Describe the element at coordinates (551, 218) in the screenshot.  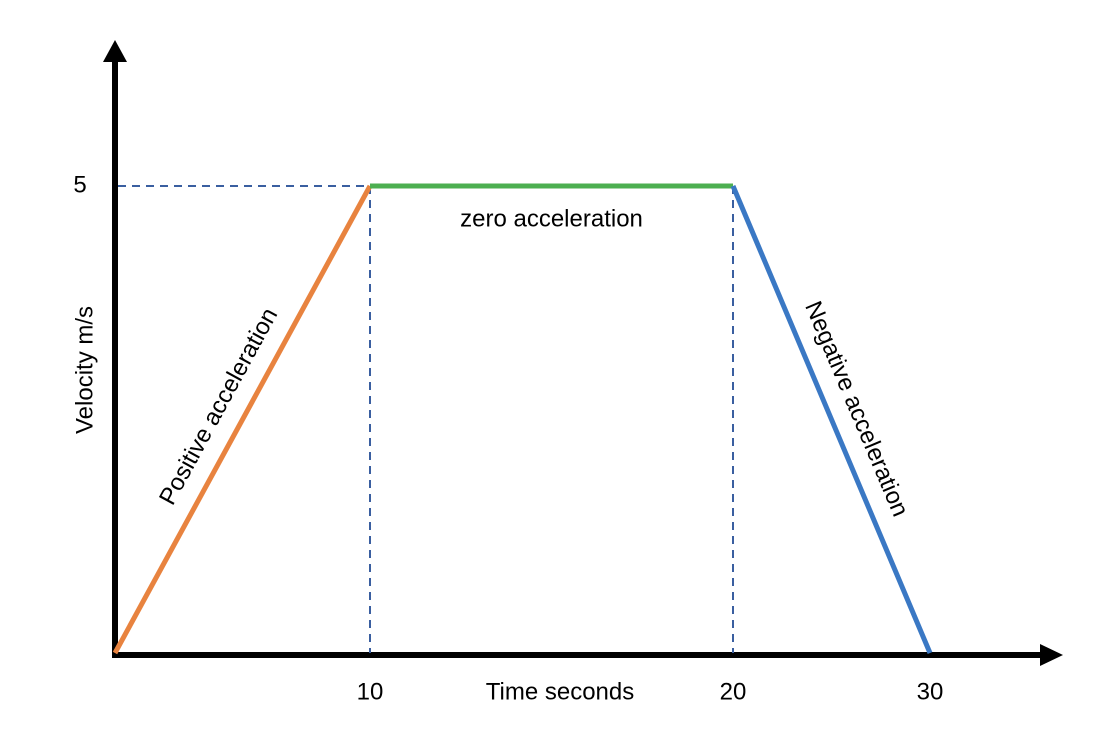
I see `series-label: zero acceleration` at that location.